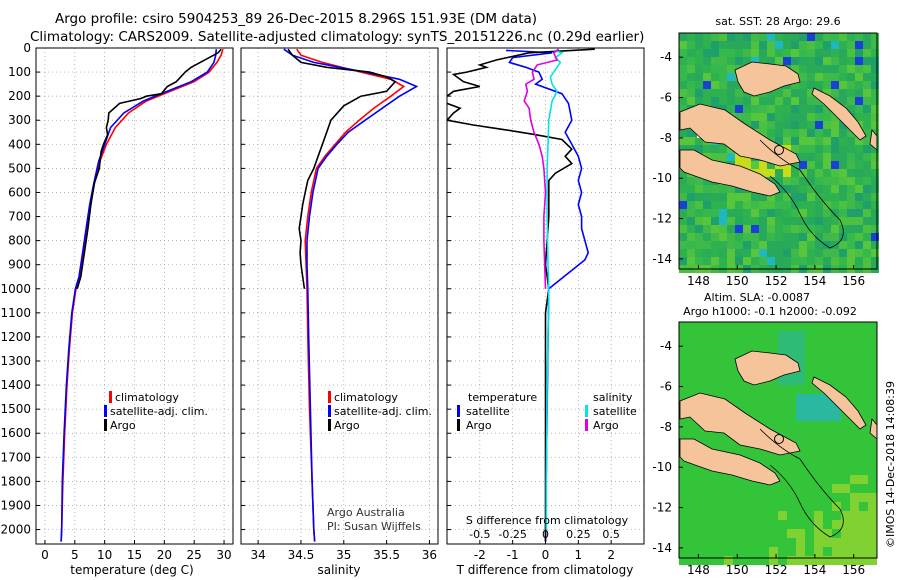  I want to click on t-difference-tick-labels: -2 -1 0 1 2, so click(544, 555).